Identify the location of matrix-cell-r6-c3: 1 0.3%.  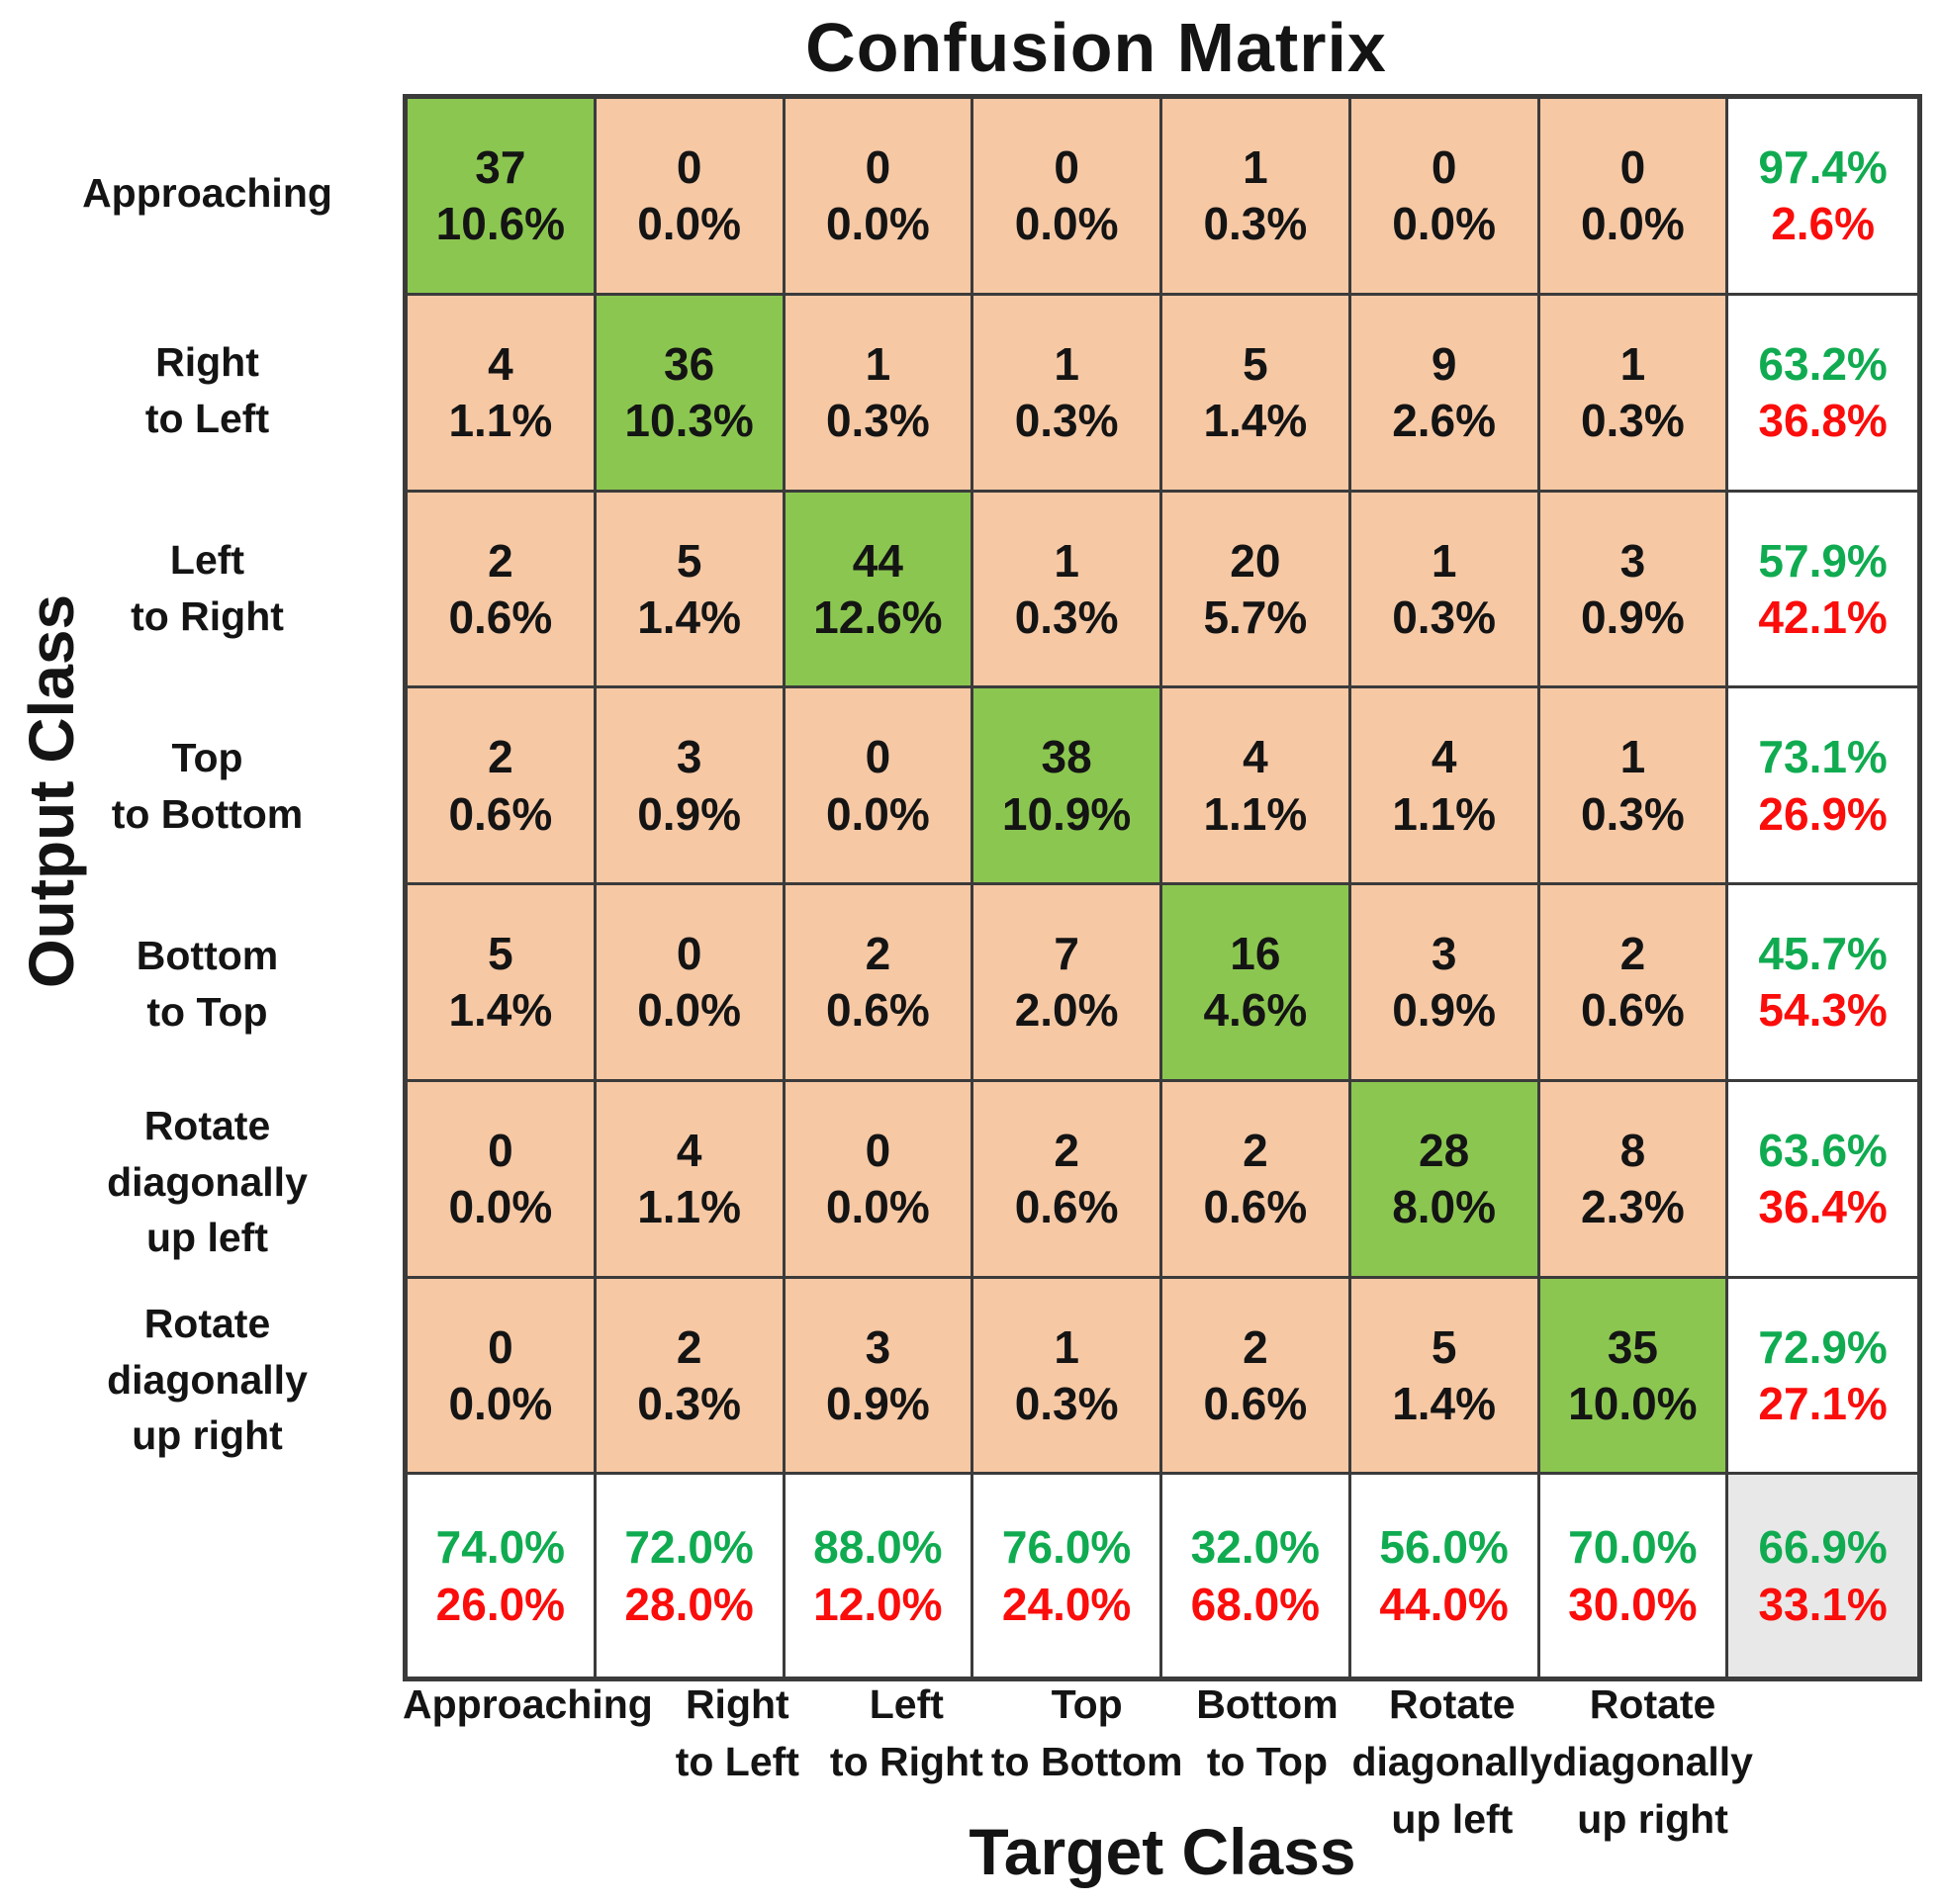
(1067, 1377).